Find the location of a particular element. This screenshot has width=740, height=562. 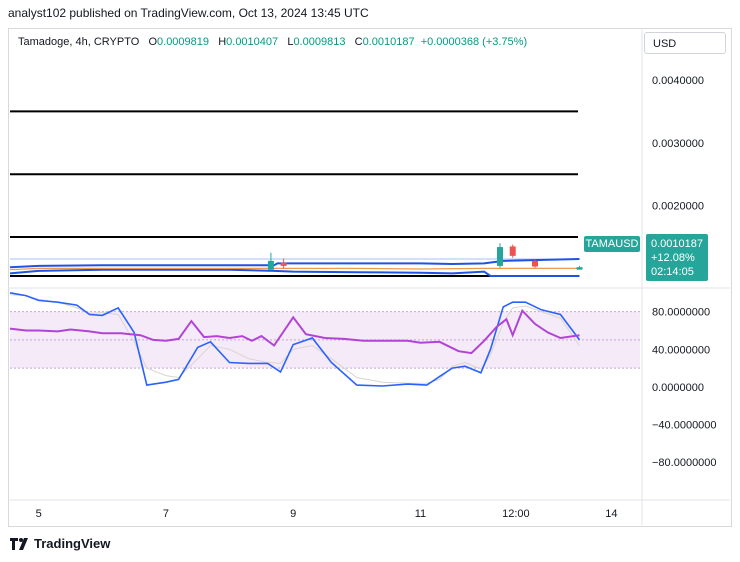

high-label: H is located at coordinates (222, 42).